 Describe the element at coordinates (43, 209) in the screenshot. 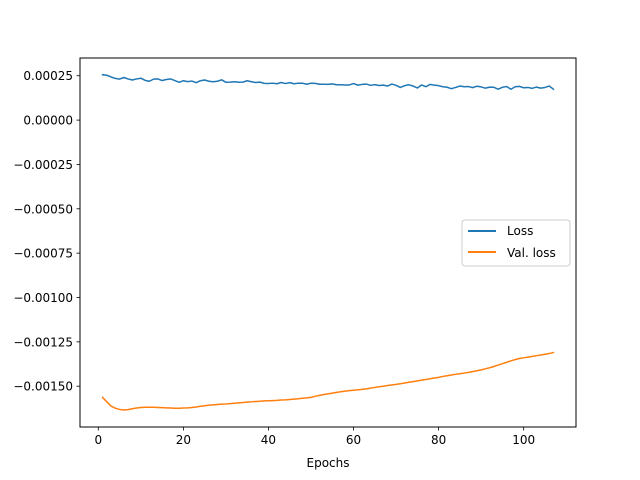

I see `y-tick-label: −0.00050` at that location.